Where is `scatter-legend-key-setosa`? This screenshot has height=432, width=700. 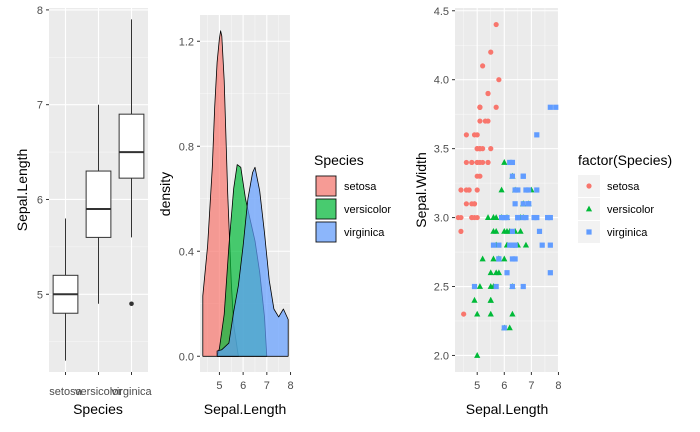 scatter-legend-key-setosa is located at coordinates (589, 186).